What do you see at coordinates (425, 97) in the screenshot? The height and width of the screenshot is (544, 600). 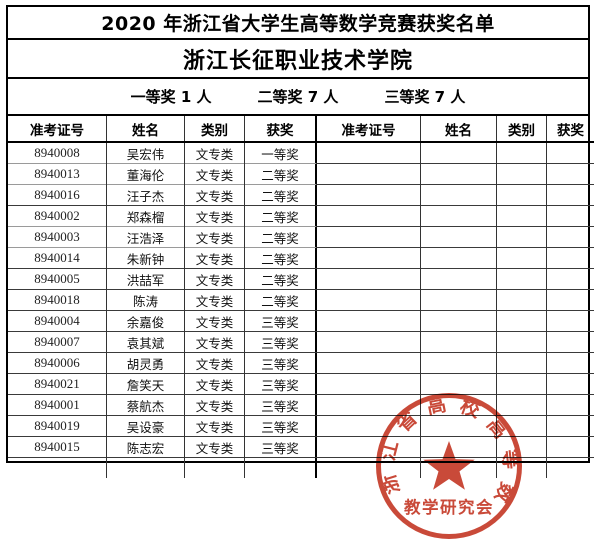 I see `summary-third-prize: 三等奖 7 人` at bounding box center [425, 97].